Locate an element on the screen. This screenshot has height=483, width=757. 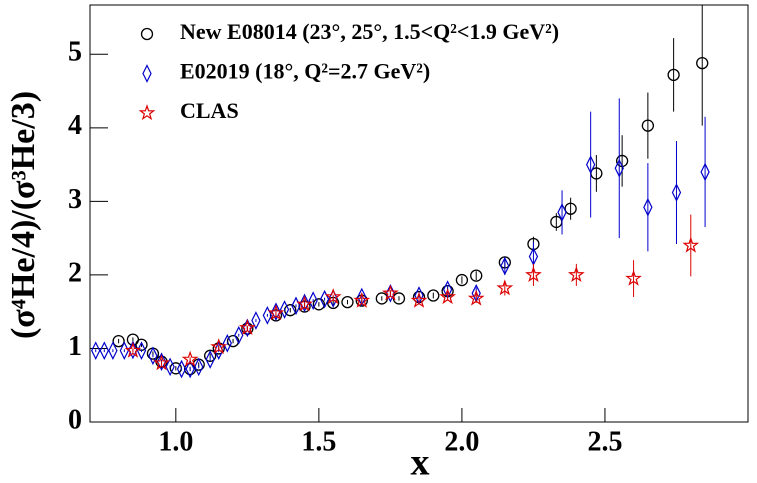
legend-label: New E08014 (23°, 25°, 1.5<Q²<1.9 GeV²) is located at coordinates (369, 31).